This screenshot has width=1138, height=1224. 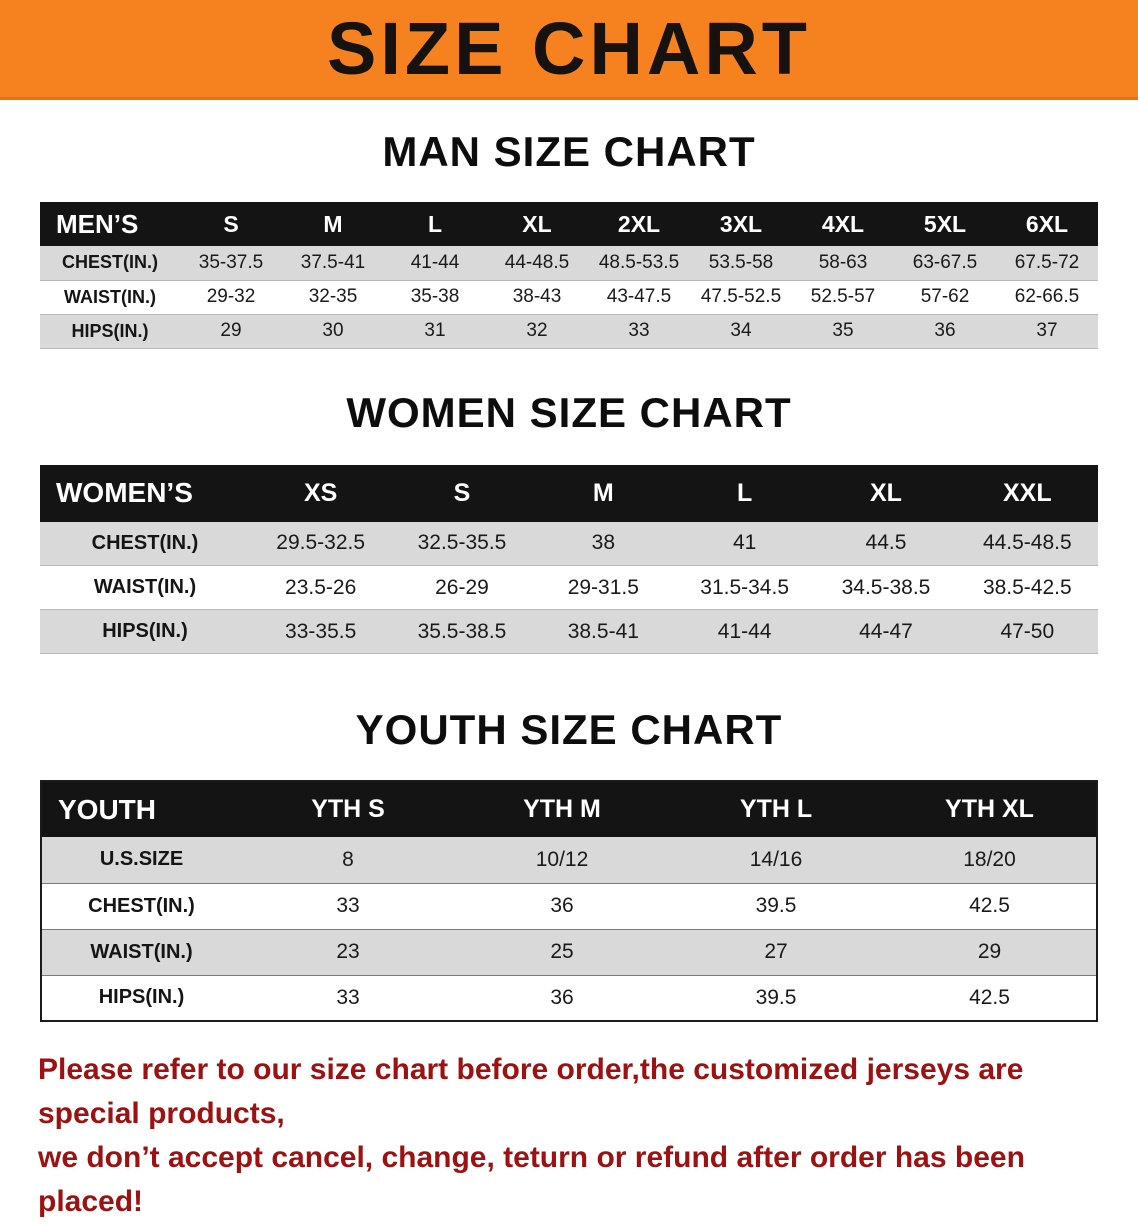 What do you see at coordinates (1027, 631) in the screenshot?
I see `size-value-cell: 47-50` at bounding box center [1027, 631].